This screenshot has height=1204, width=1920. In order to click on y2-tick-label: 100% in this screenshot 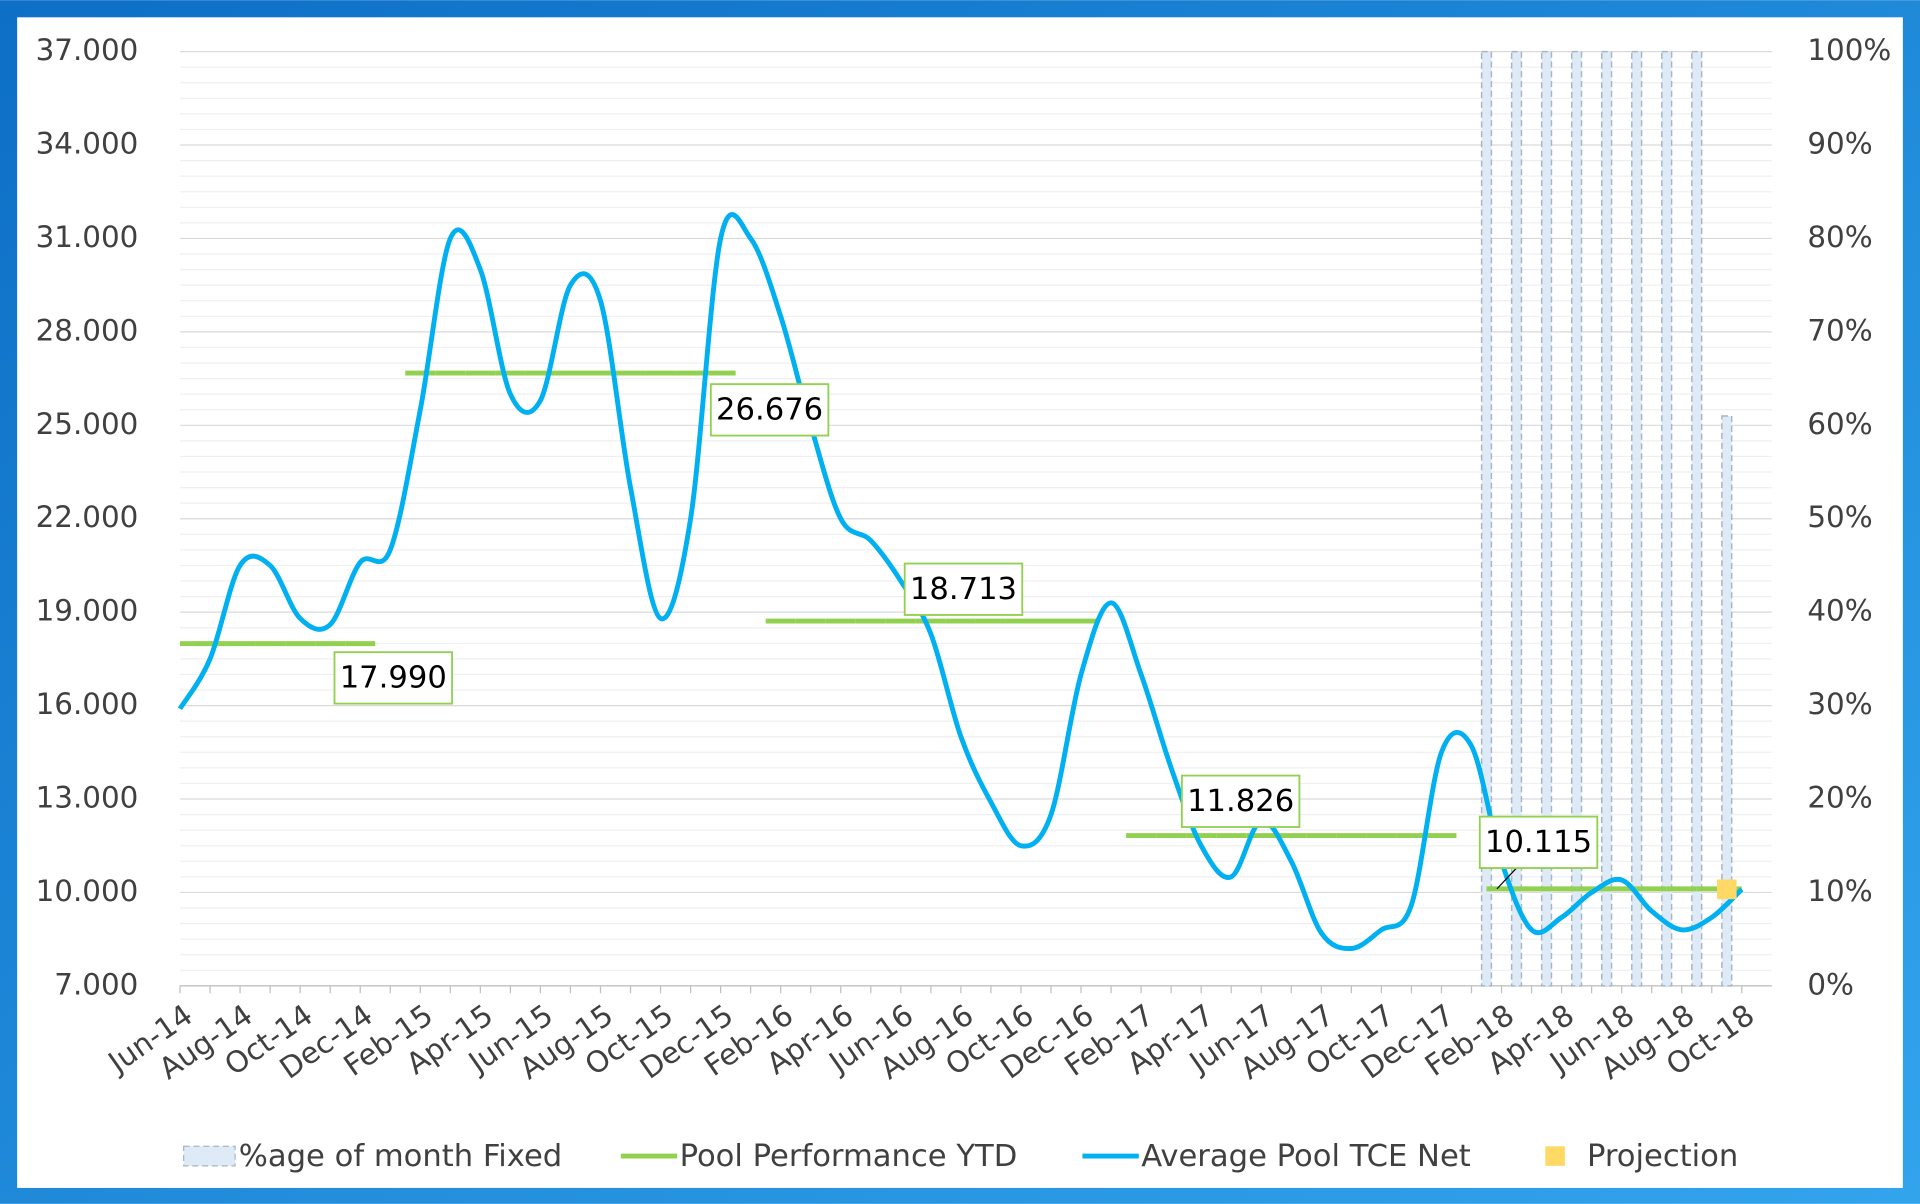, I will do `click(1849, 50)`.